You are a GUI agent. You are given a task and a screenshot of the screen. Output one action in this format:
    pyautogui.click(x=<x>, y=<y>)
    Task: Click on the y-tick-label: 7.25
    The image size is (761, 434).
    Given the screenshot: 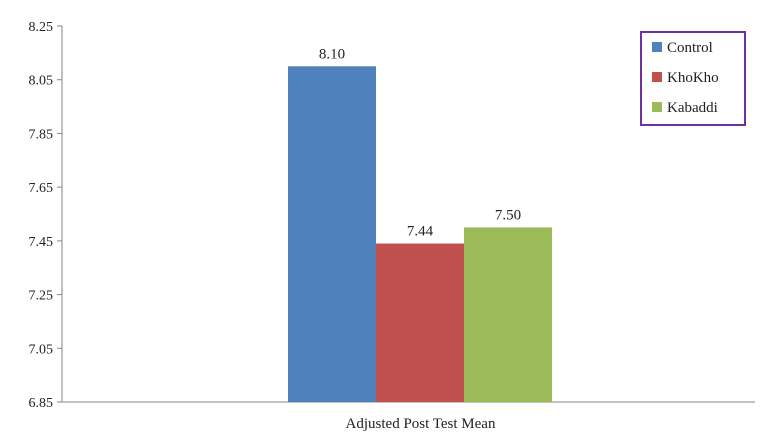 What is the action you would take?
    pyautogui.click(x=41, y=296)
    